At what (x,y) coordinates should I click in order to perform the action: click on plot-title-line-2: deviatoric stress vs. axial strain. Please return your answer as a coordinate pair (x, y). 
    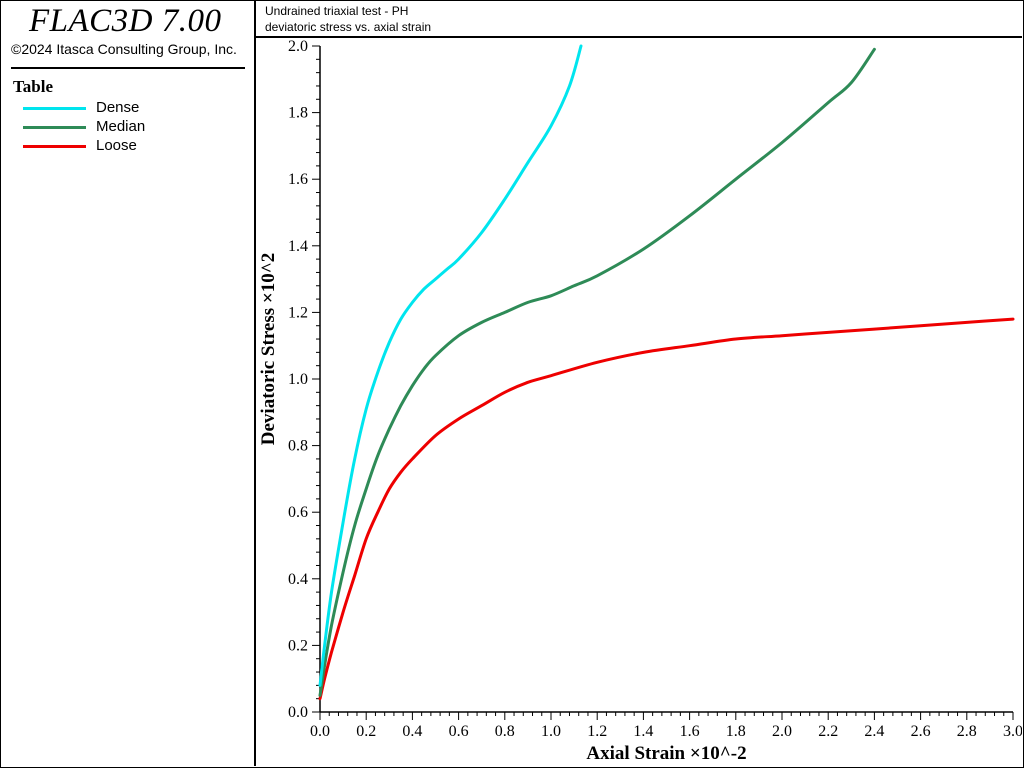
    Looking at the image, I should click on (348, 27).